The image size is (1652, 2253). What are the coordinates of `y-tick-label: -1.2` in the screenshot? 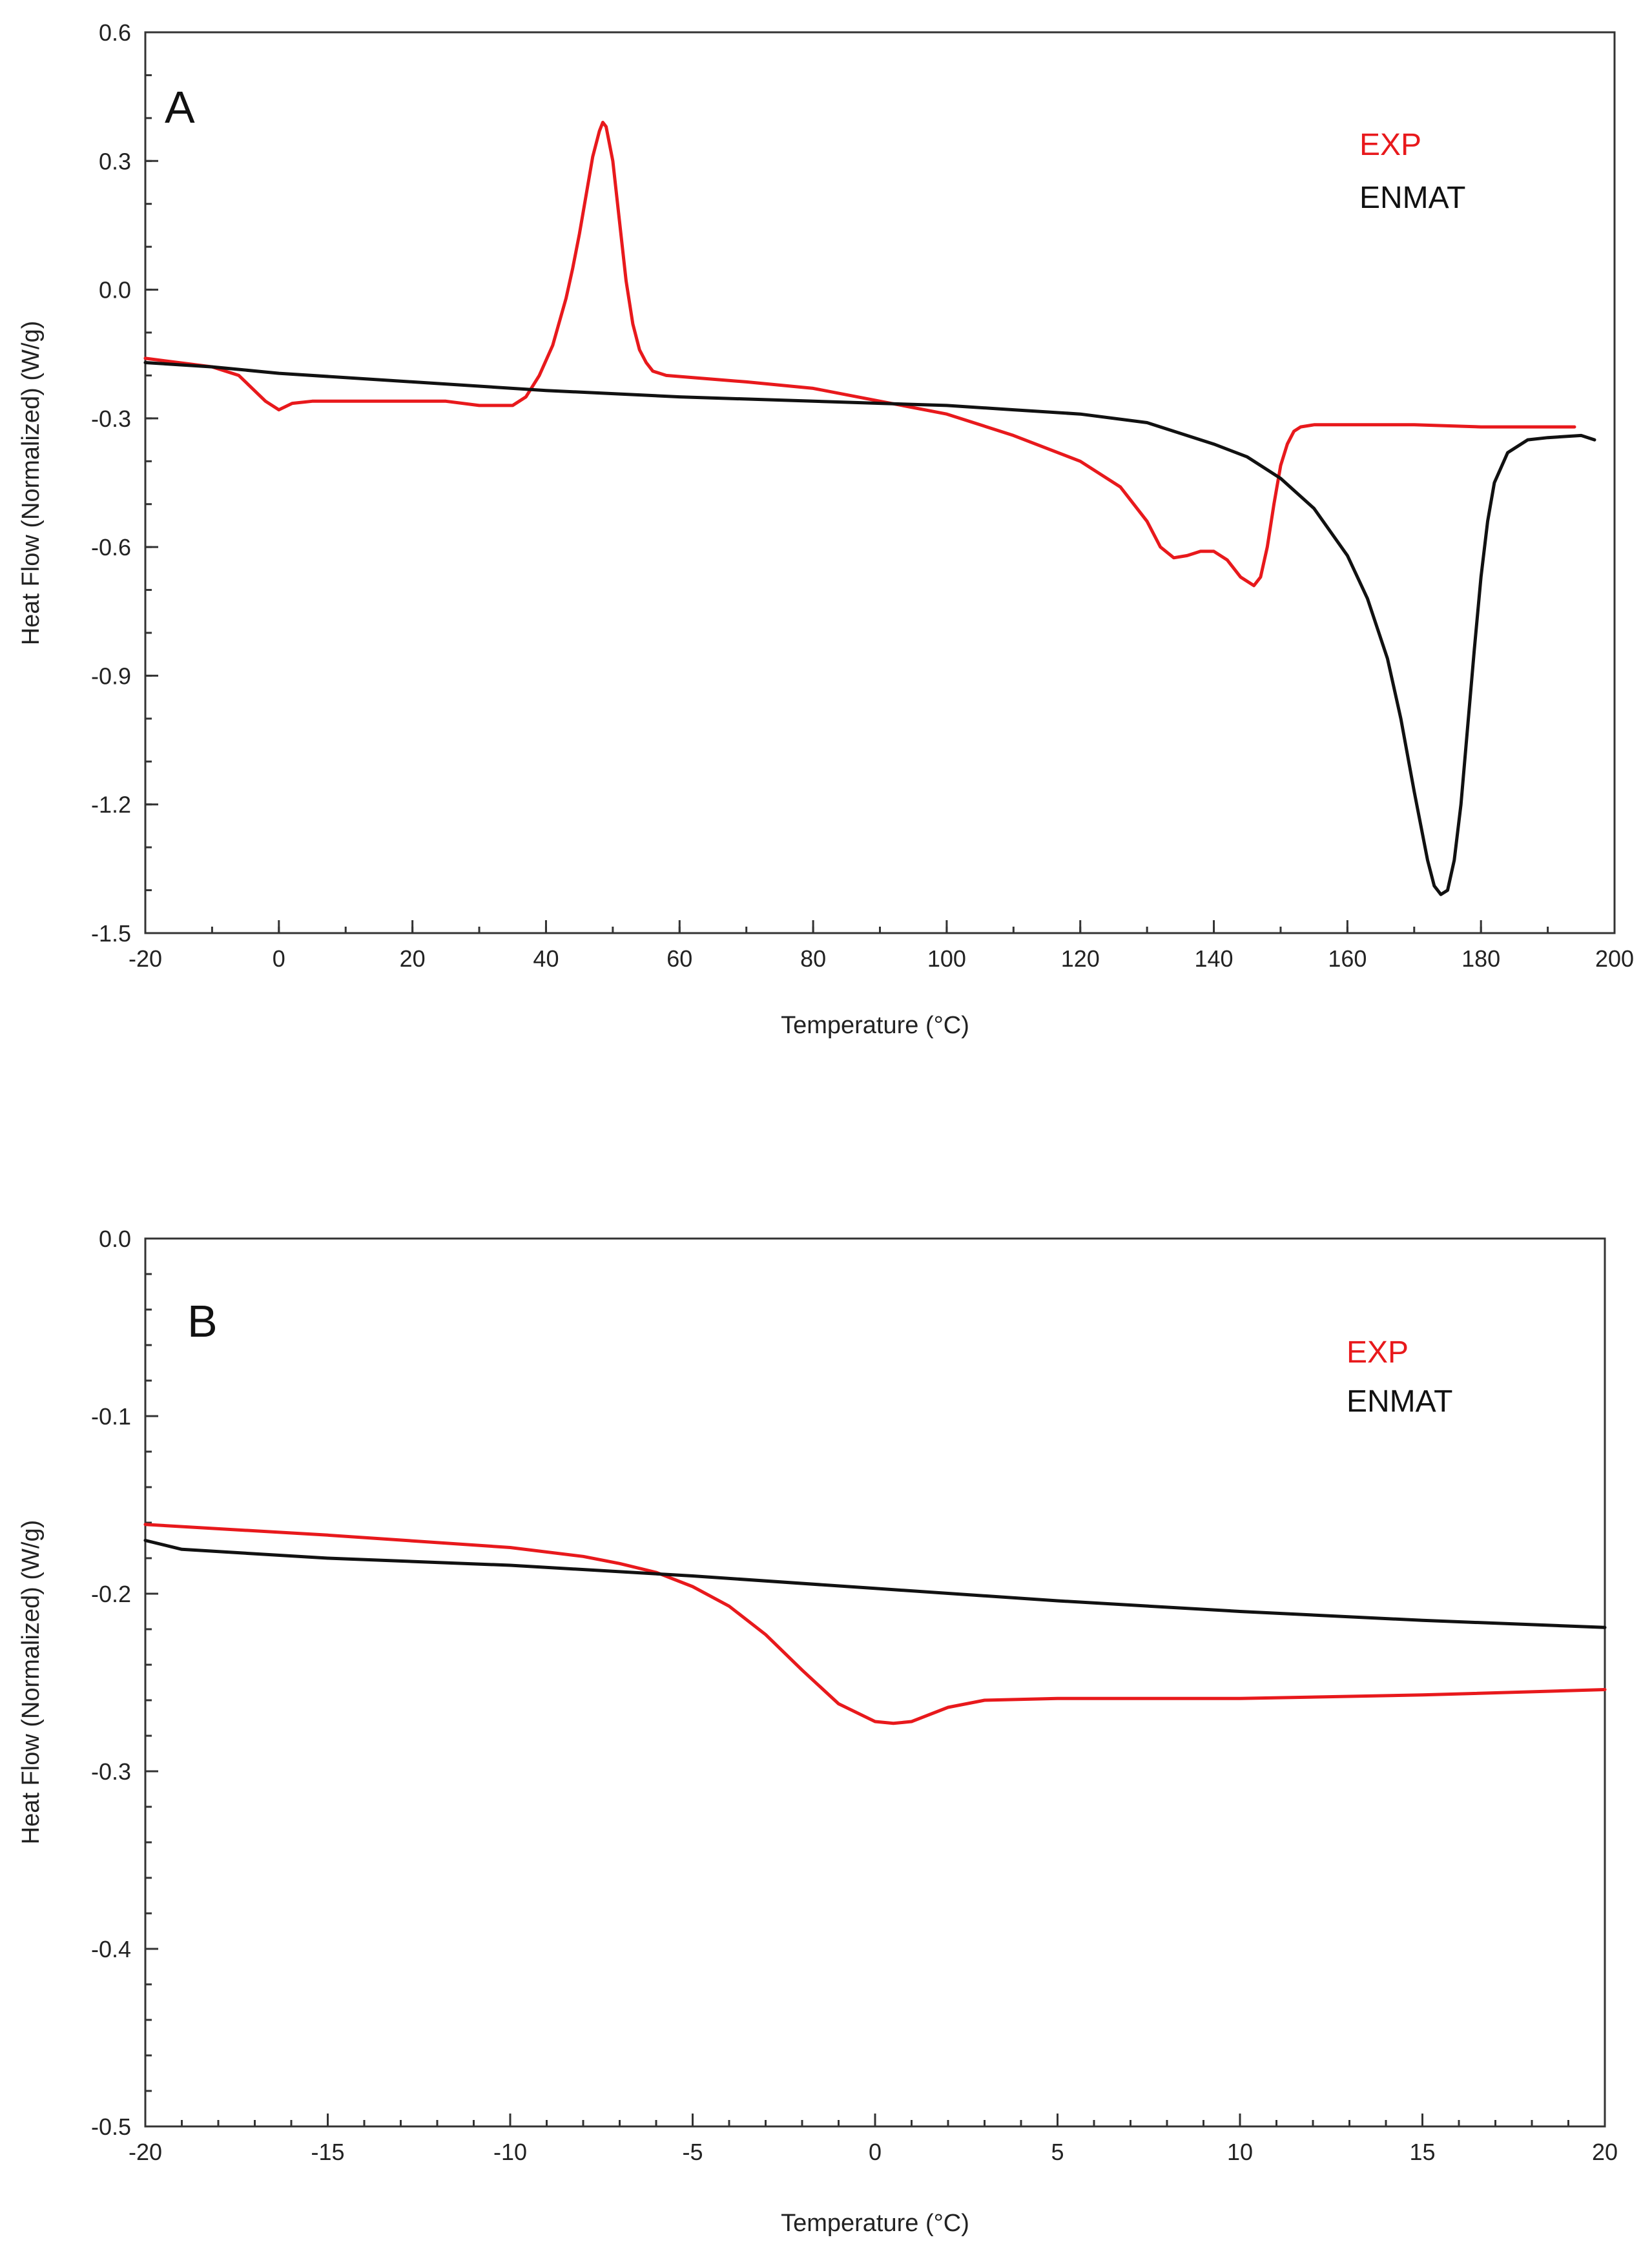 It's located at (111, 805).